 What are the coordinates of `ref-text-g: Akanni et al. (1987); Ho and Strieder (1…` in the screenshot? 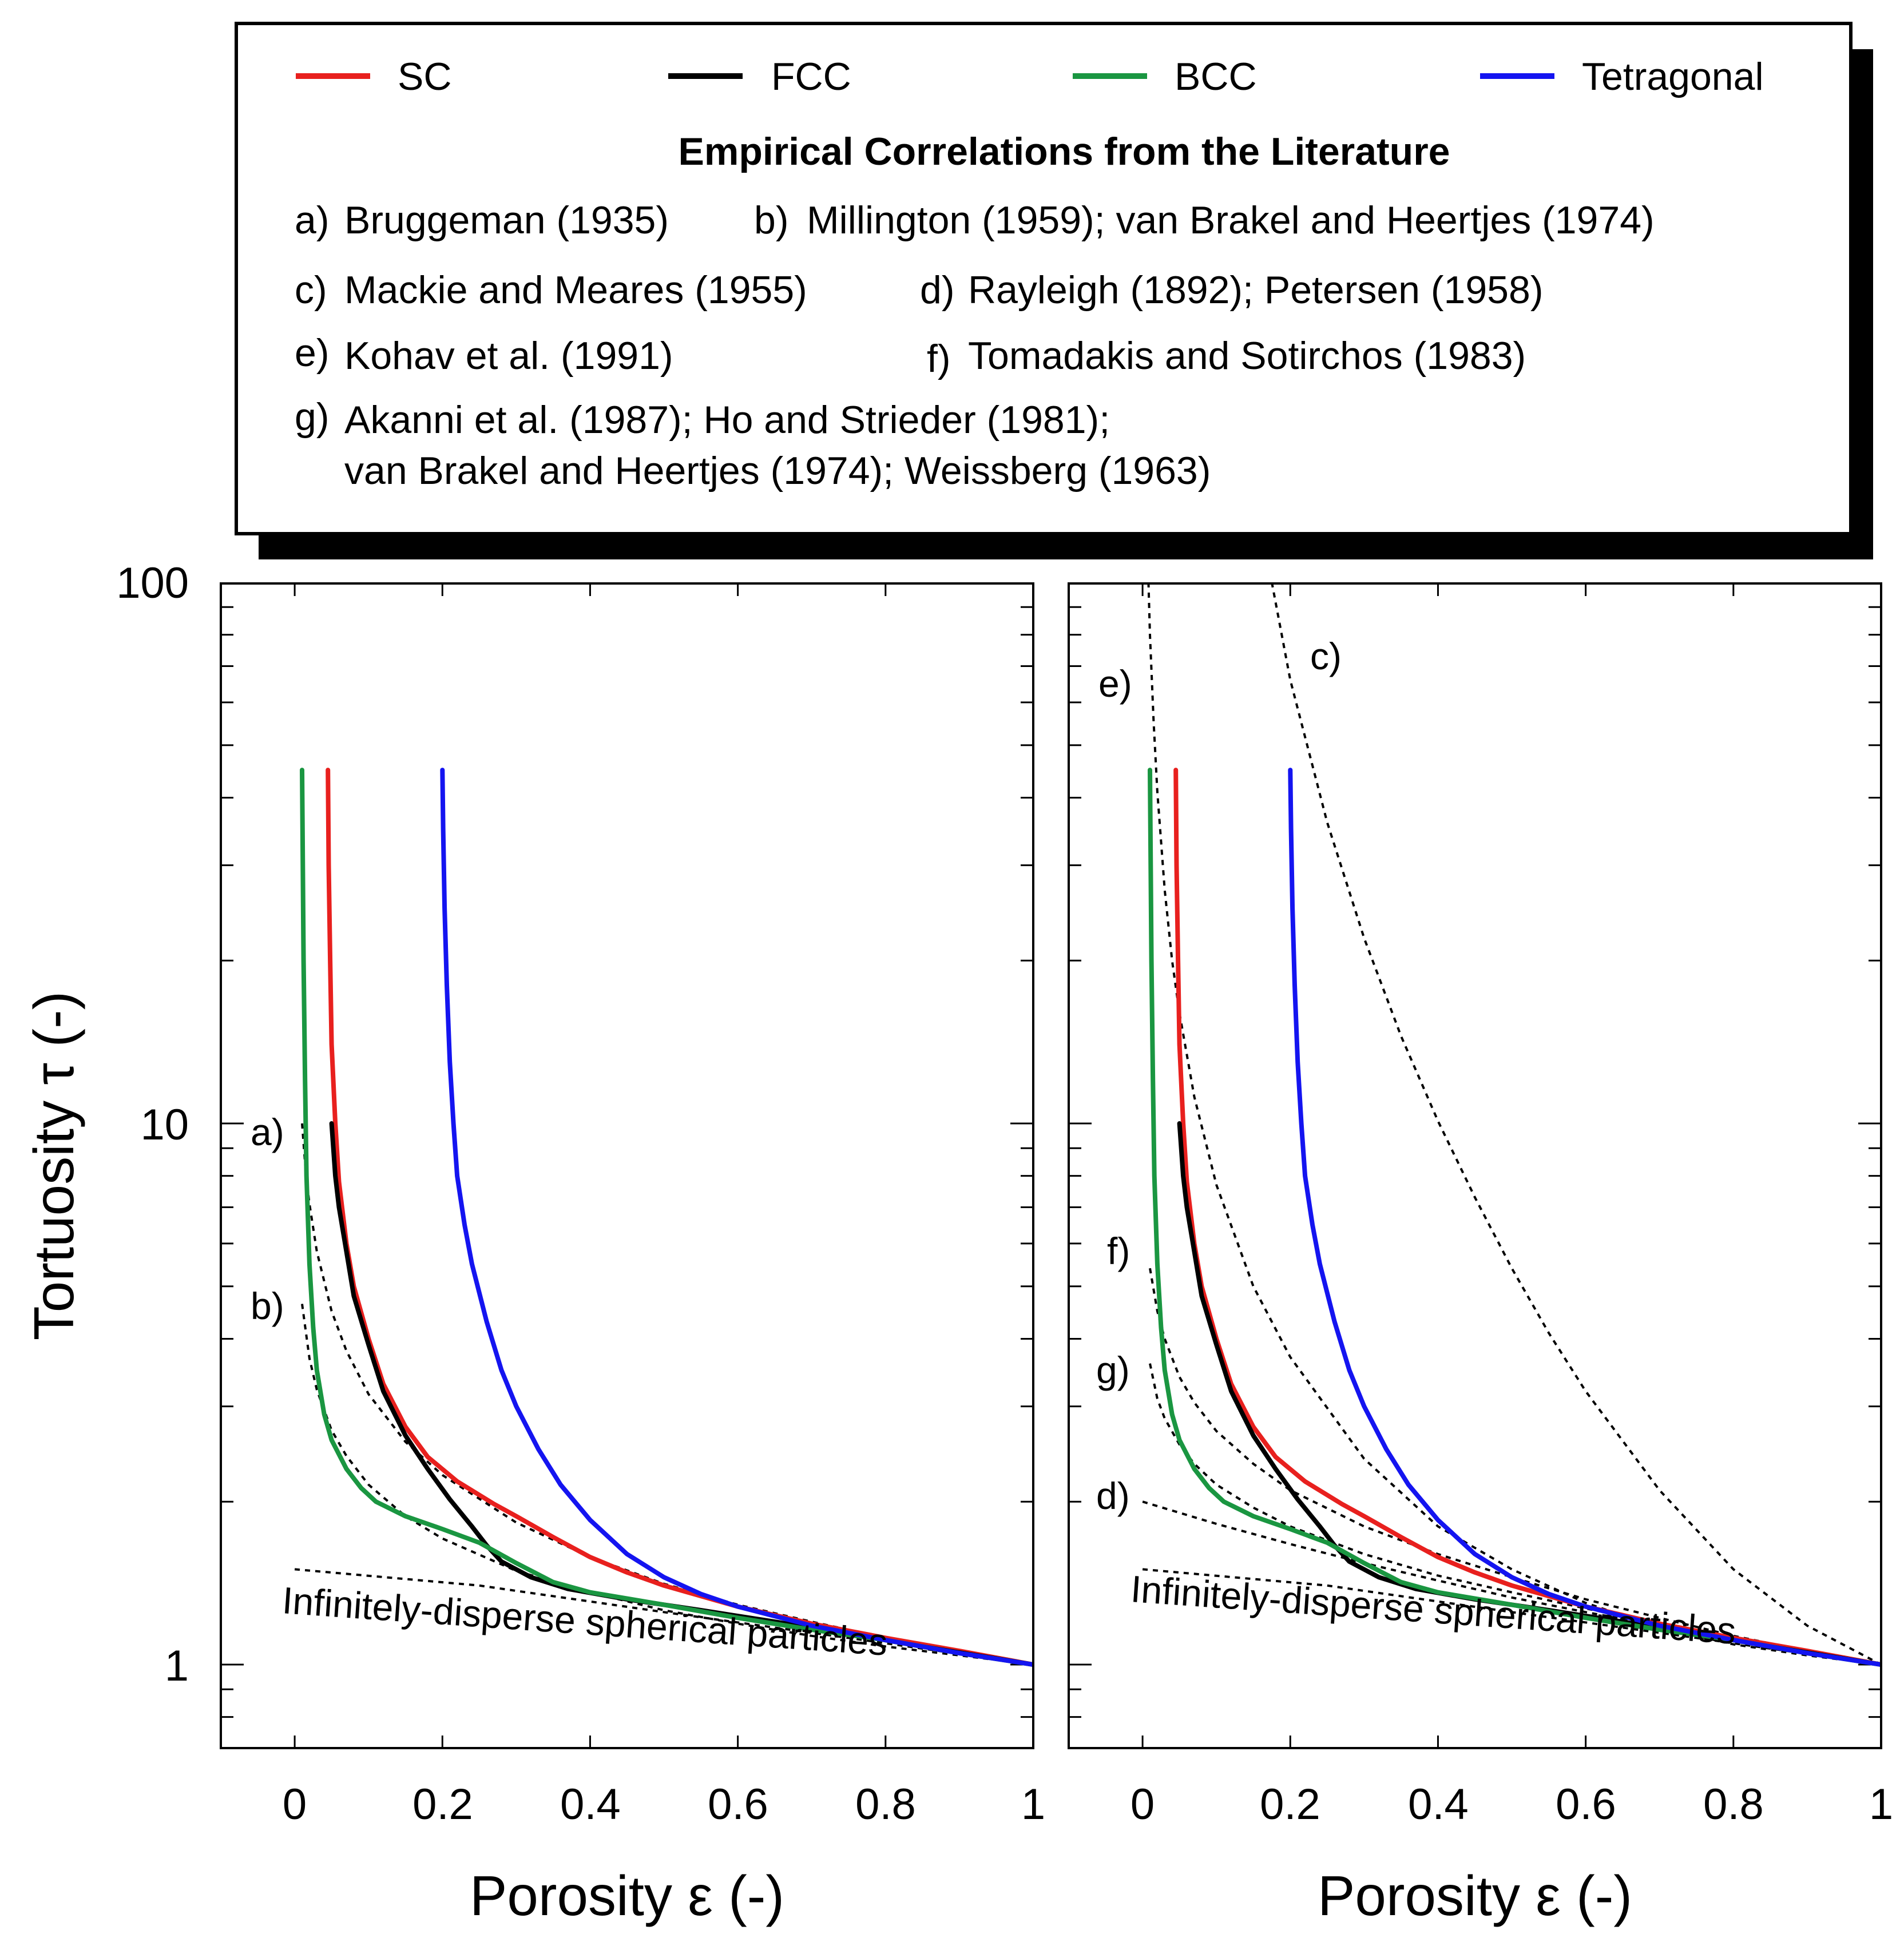 It's located at (727, 420).